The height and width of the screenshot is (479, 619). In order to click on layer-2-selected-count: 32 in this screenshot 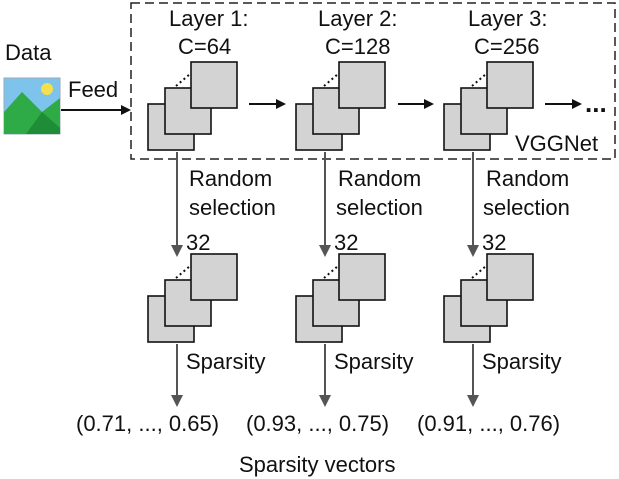, I will do `click(346, 242)`.